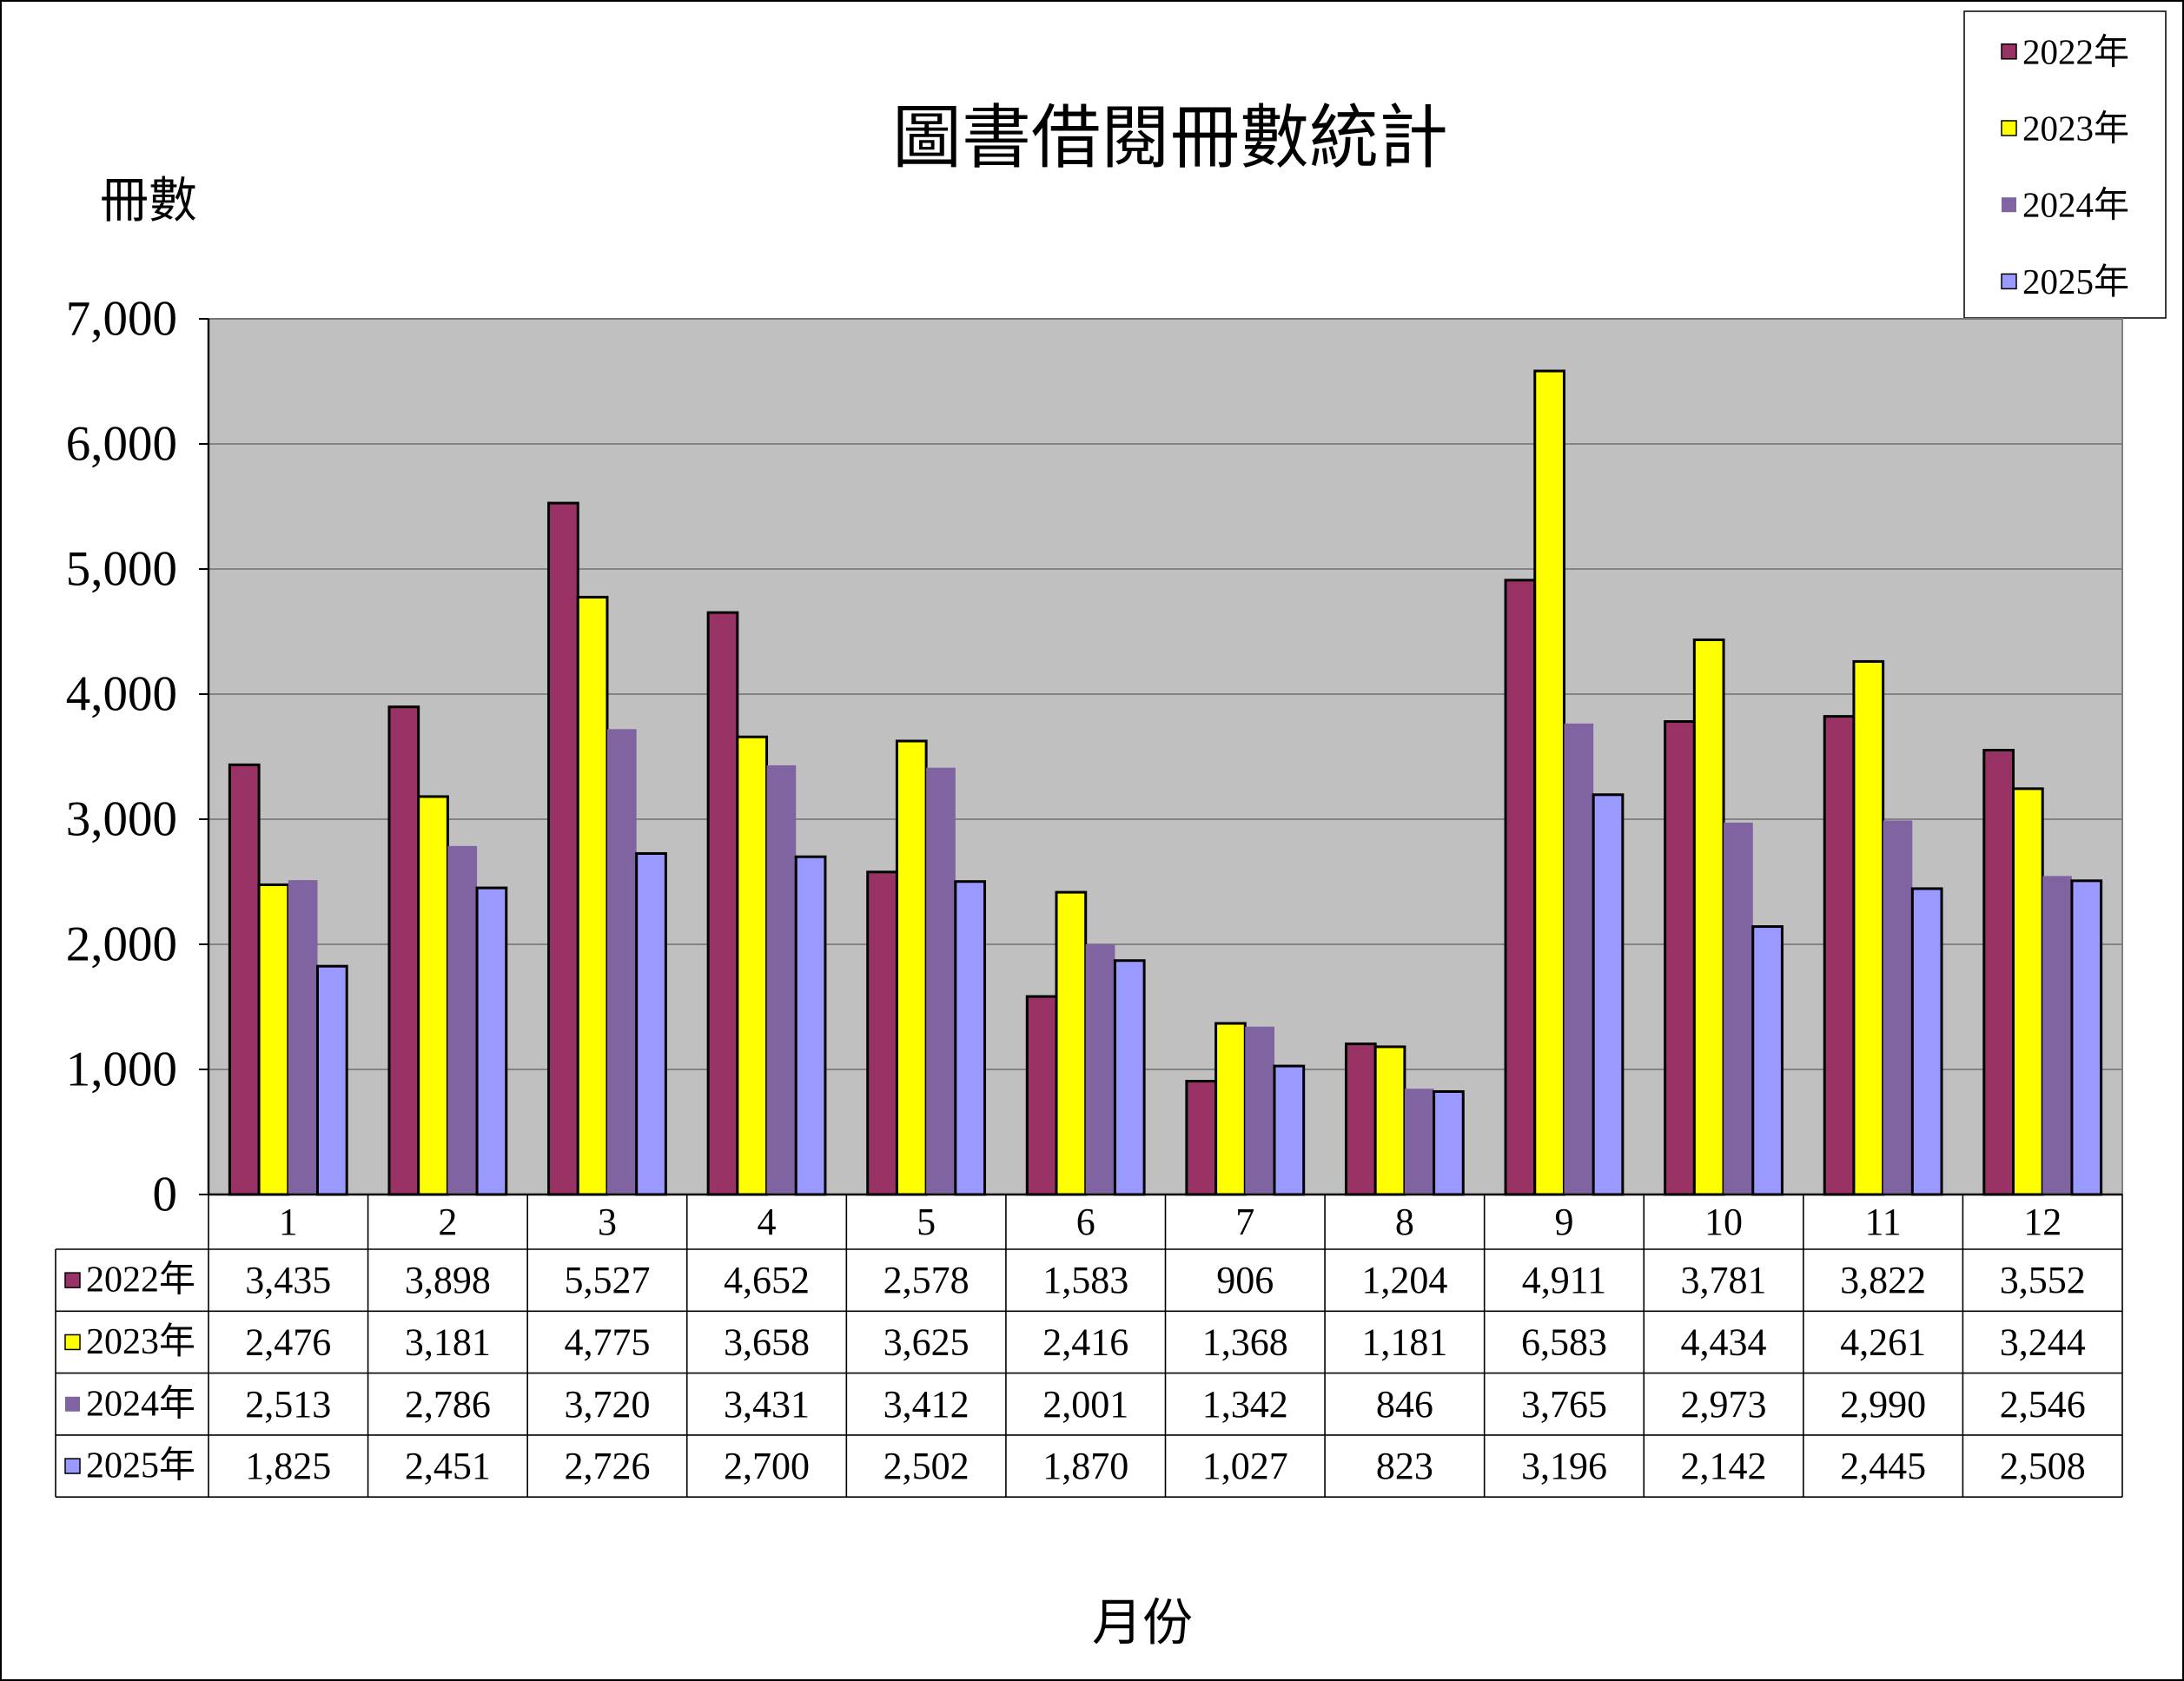 This screenshot has width=2184, height=1681. I want to click on category-label: 11, so click(1882, 1222).